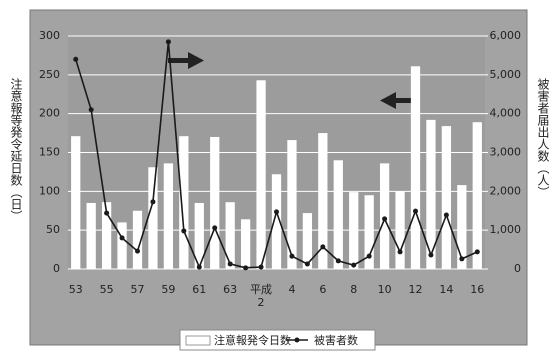 This screenshot has width=557, height=357. Describe the element at coordinates (49, 74) in the screenshot. I see `y-tick-label: 250` at that location.